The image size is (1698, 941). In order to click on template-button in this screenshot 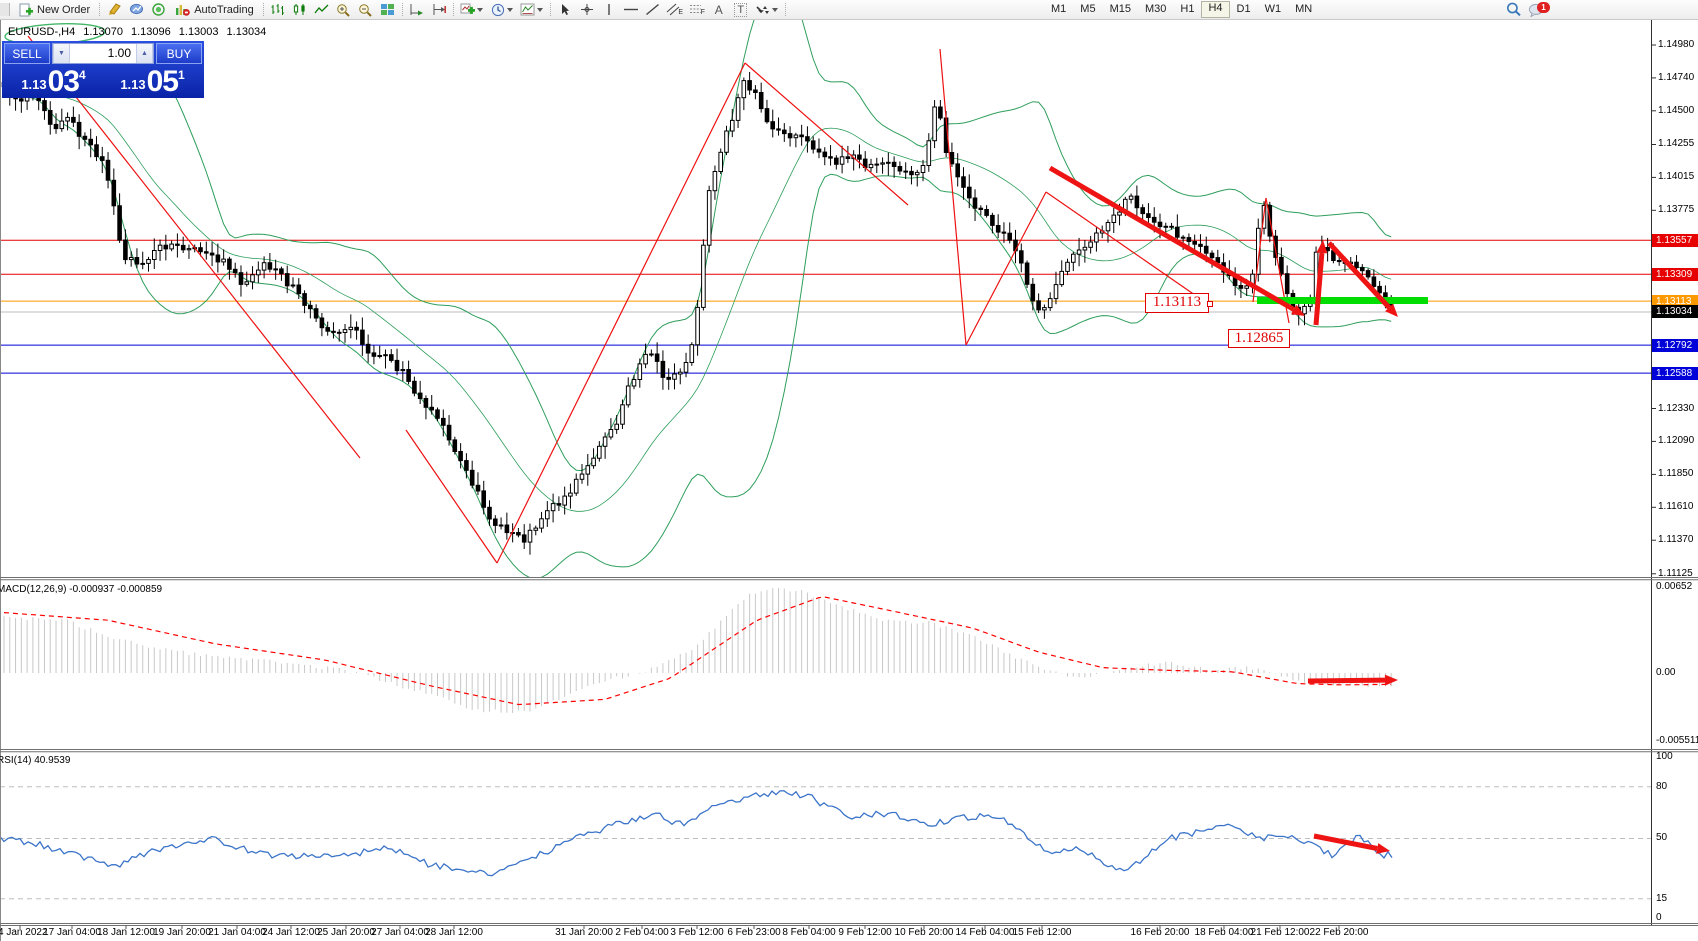, I will do `click(532, 9)`.